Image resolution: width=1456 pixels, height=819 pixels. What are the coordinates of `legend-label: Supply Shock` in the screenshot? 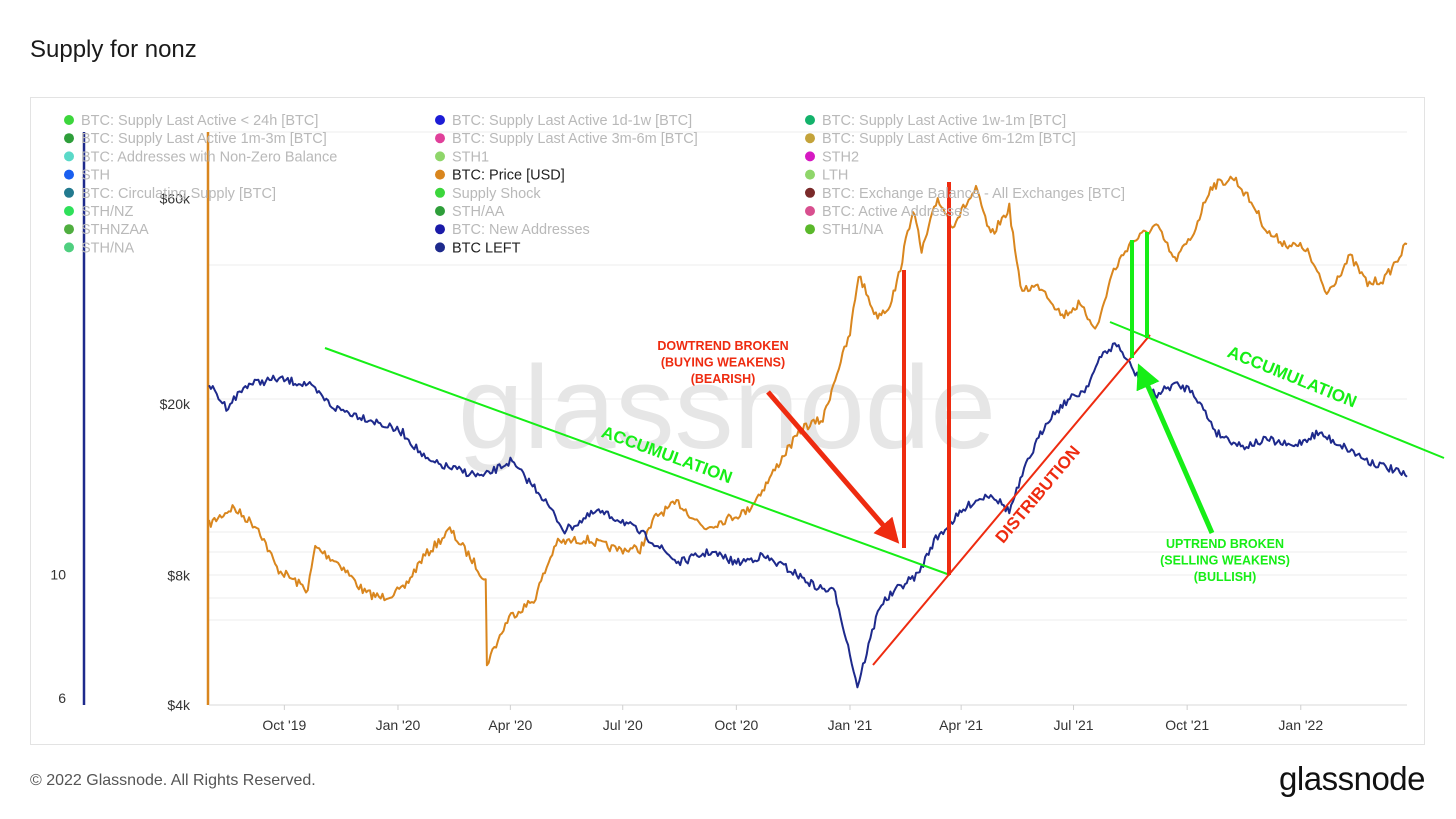 It's located at (496, 194).